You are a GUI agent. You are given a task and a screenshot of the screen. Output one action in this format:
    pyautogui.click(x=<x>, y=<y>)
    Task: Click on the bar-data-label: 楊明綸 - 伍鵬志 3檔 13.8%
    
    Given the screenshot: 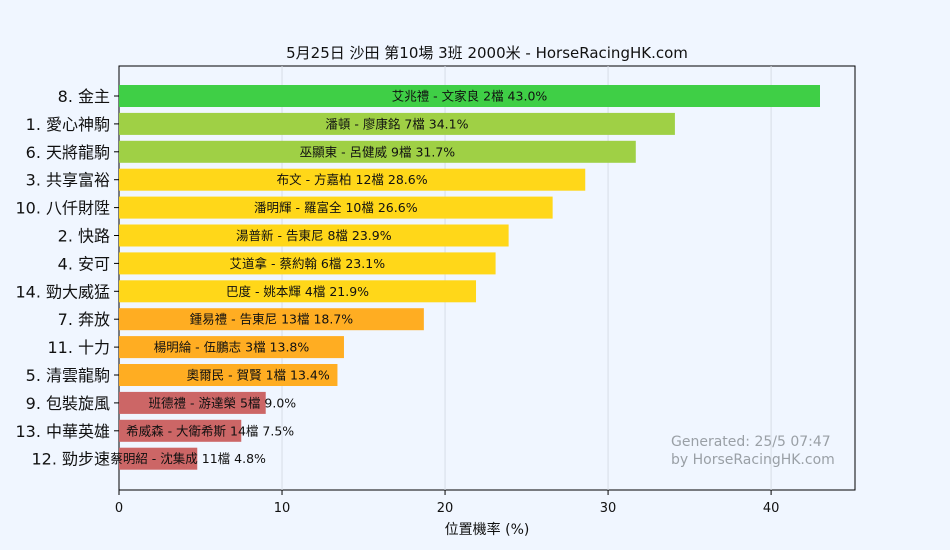 What is the action you would take?
    pyautogui.click(x=232, y=347)
    